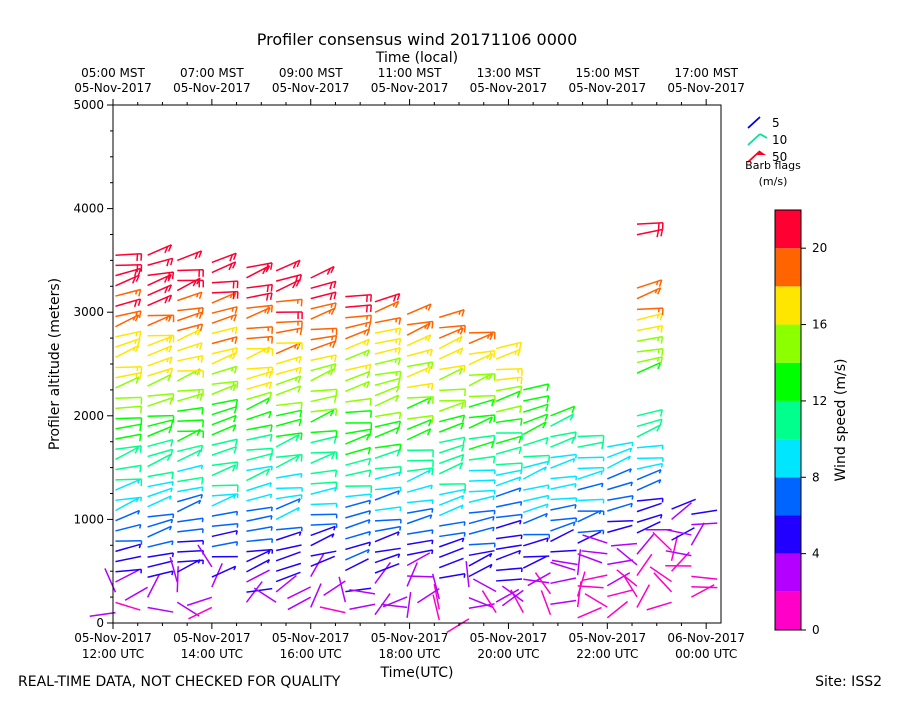 The image size is (900, 704). What do you see at coordinates (819, 325) in the screenshot?
I see `colorbar-tick-label: 16` at bounding box center [819, 325].